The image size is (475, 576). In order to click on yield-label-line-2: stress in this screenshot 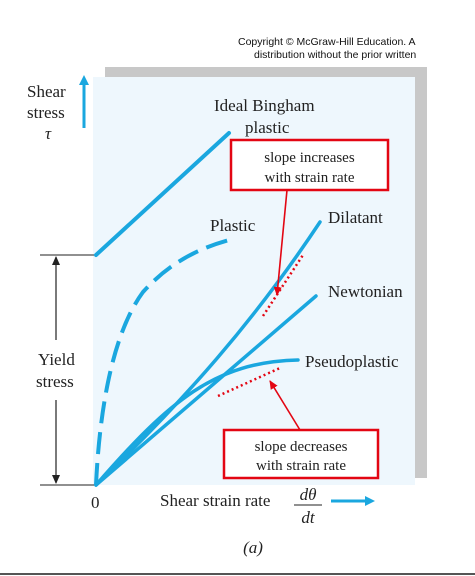, I will do `click(55, 381)`.